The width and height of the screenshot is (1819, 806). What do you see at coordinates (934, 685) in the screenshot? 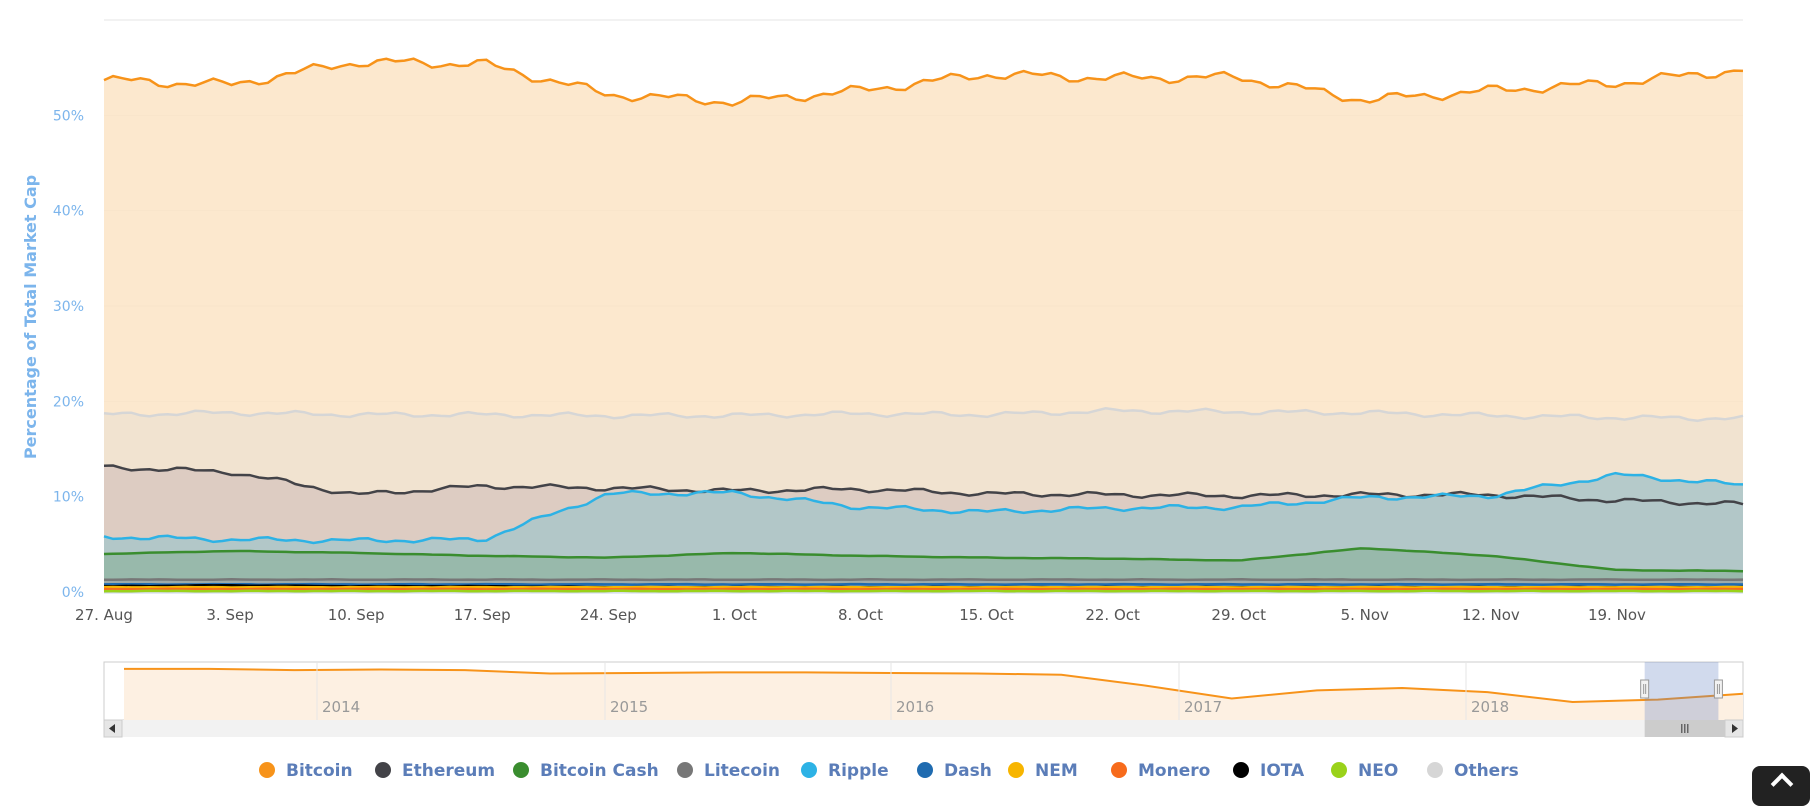
I see `navigator-line` at bounding box center [934, 685].